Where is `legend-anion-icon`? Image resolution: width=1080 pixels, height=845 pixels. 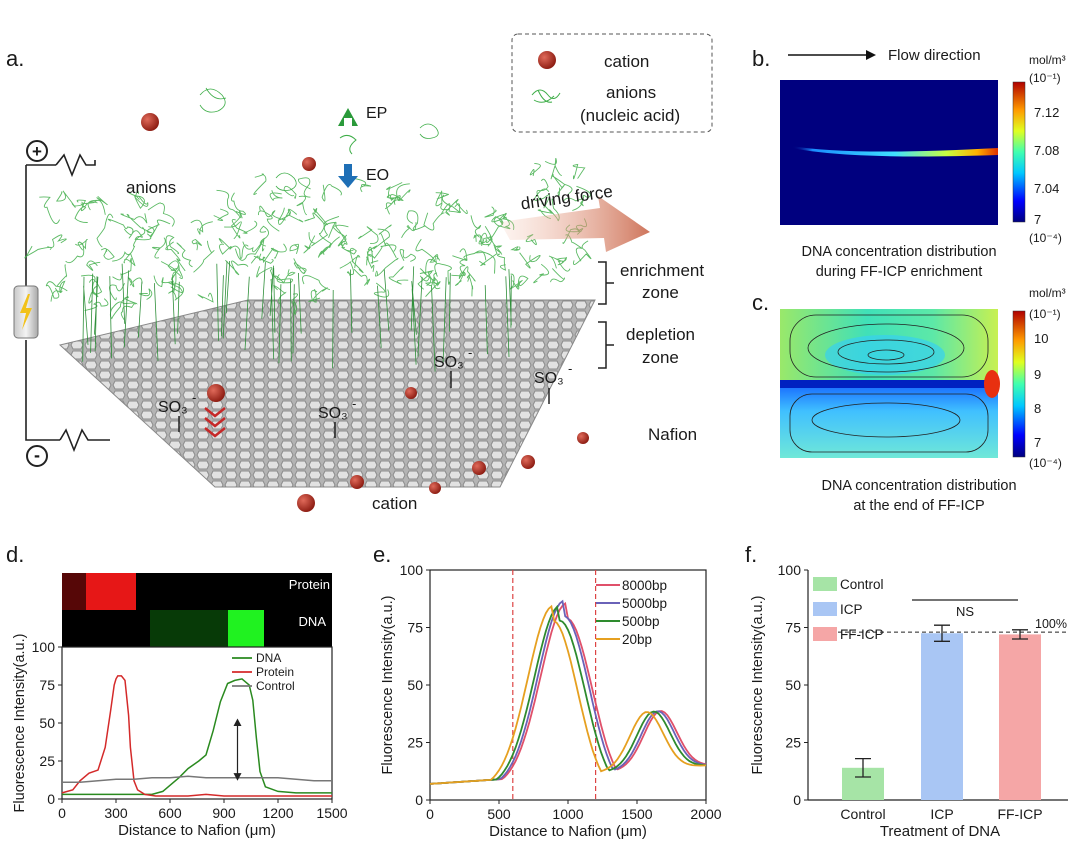
legend-anion-icon is located at coordinates (546, 96).